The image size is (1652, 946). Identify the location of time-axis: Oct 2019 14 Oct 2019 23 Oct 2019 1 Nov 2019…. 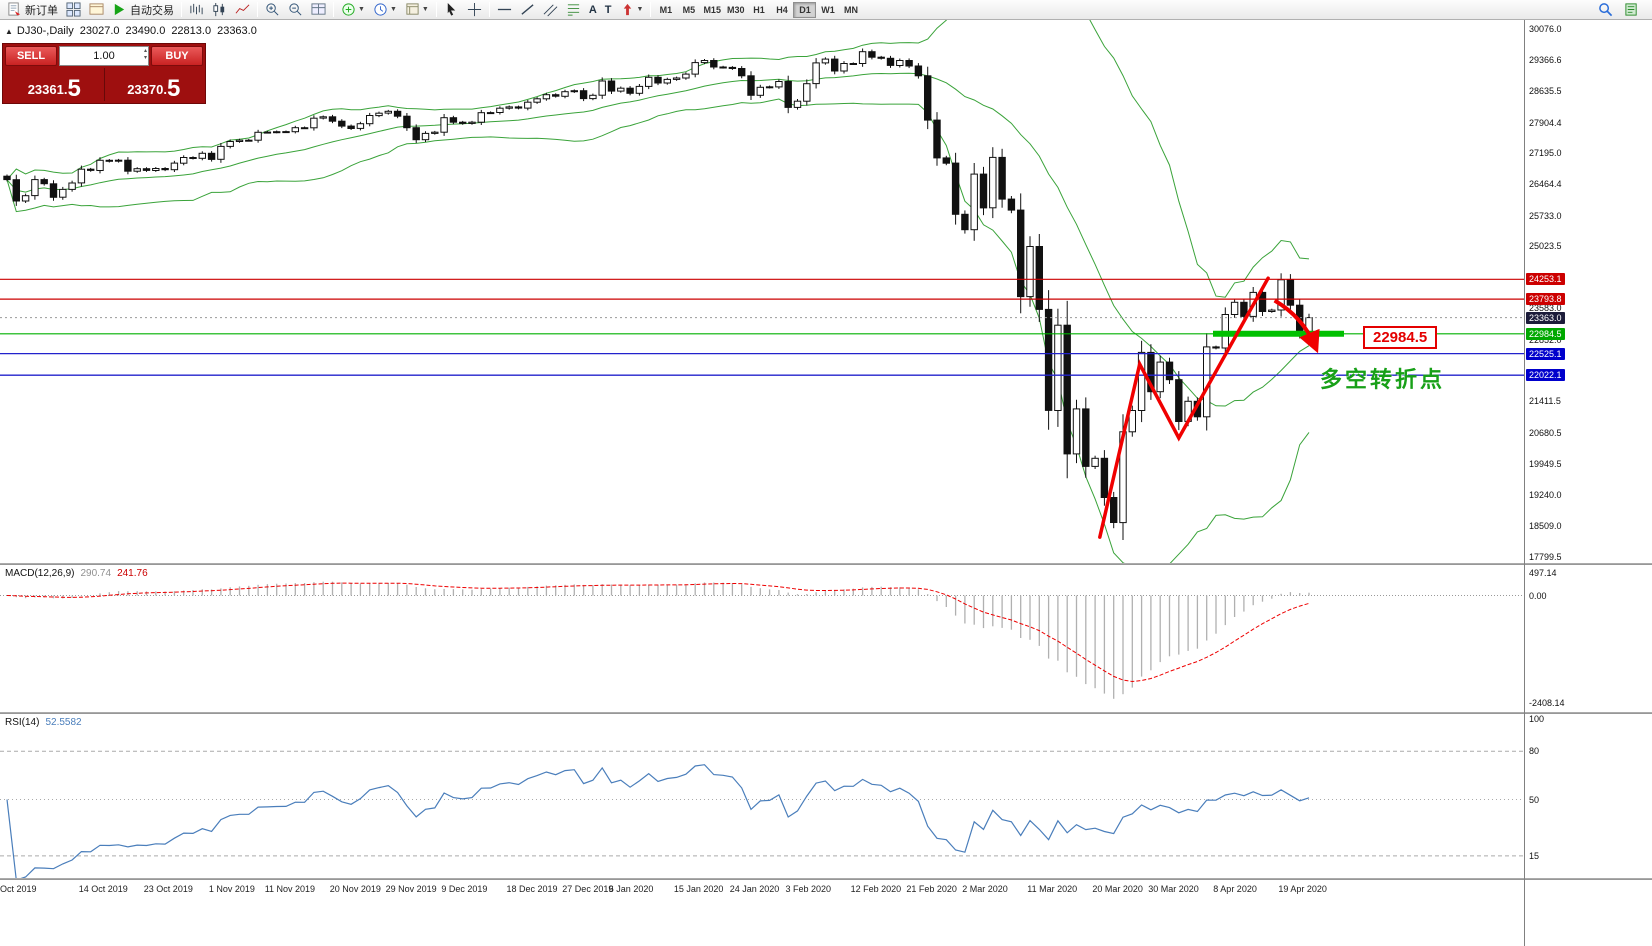
(762, 913).